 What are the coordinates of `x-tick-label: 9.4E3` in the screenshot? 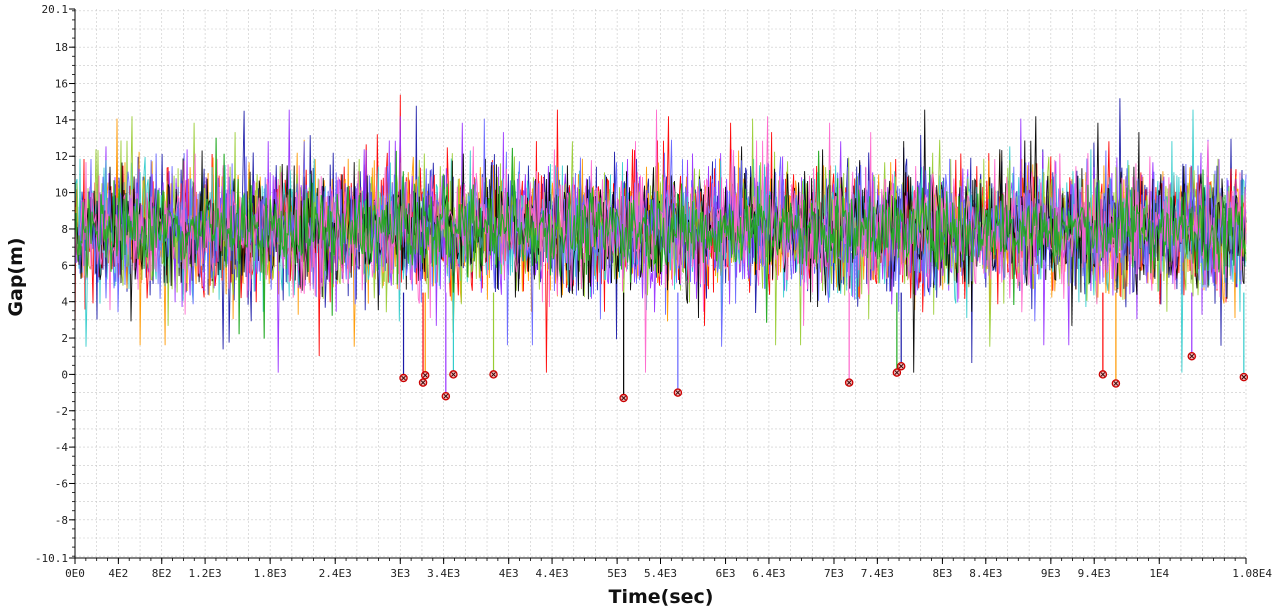 It's located at (1094, 573).